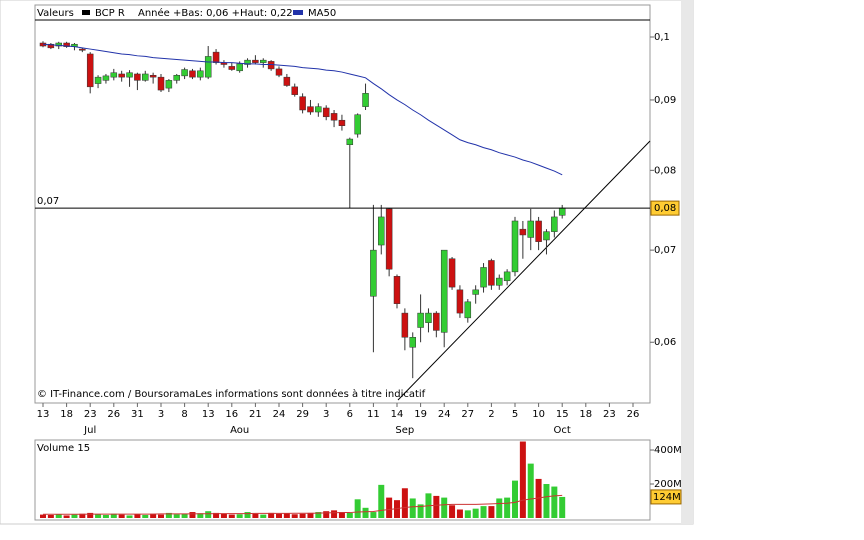 This screenshot has height=540, width=864. I want to click on last-price-box, so click(665, 208).